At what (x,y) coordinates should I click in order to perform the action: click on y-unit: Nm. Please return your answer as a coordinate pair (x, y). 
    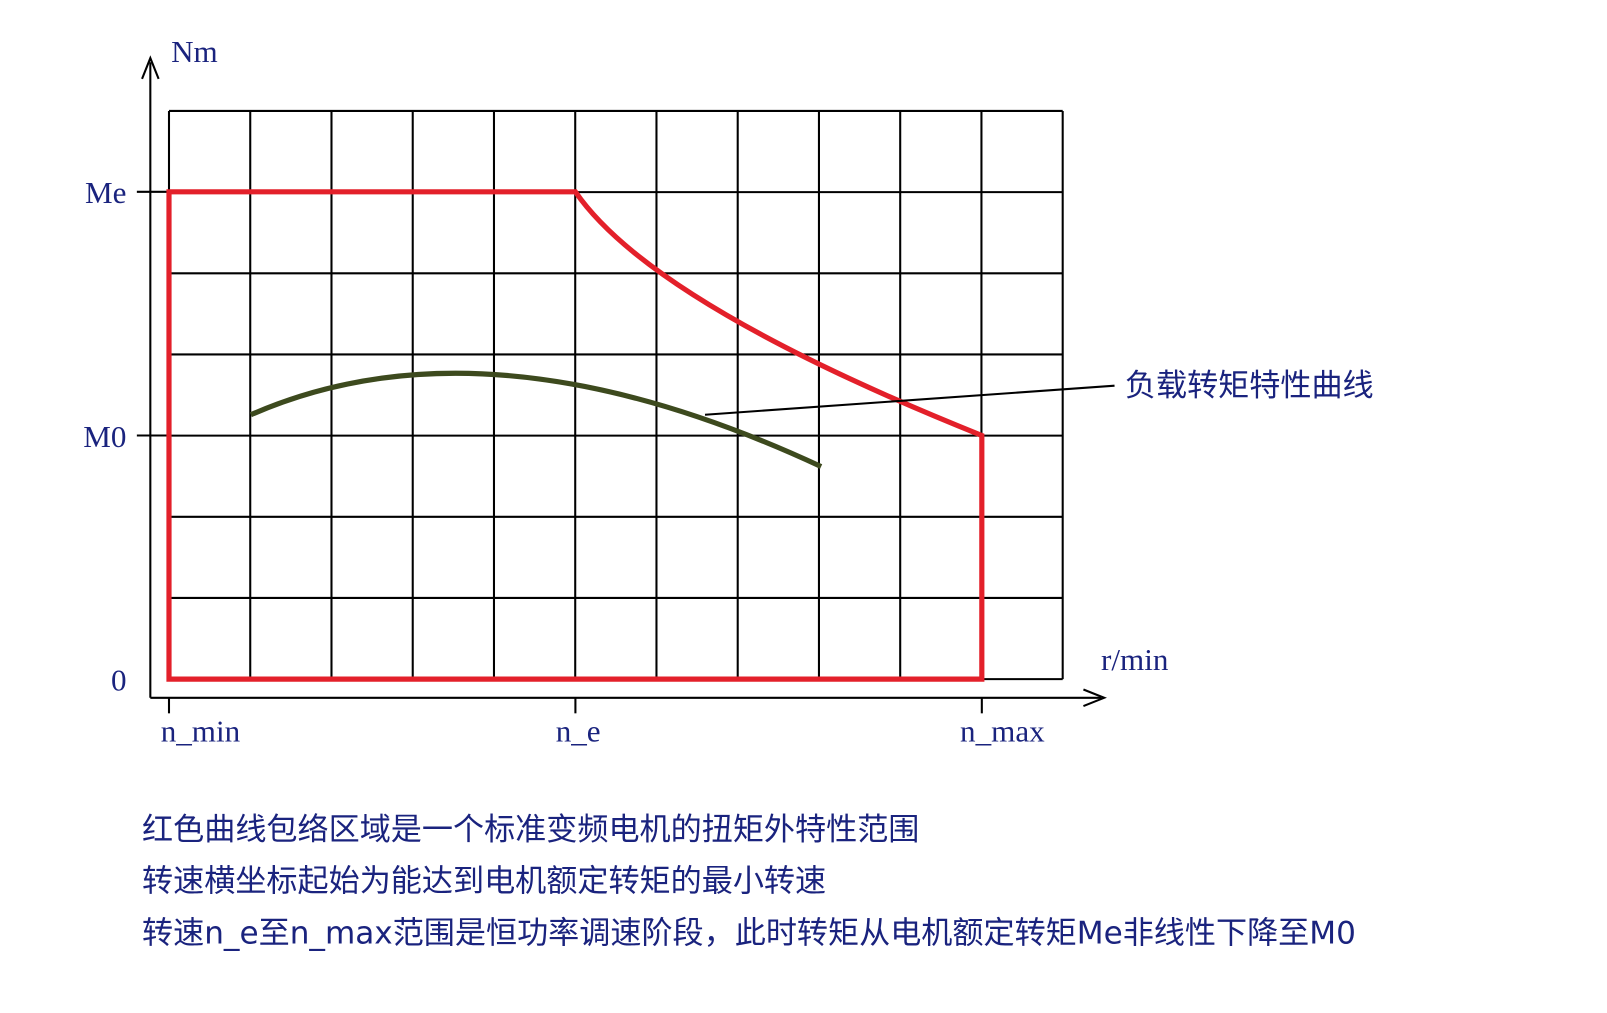
    Looking at the image, I should click on (194, 51).